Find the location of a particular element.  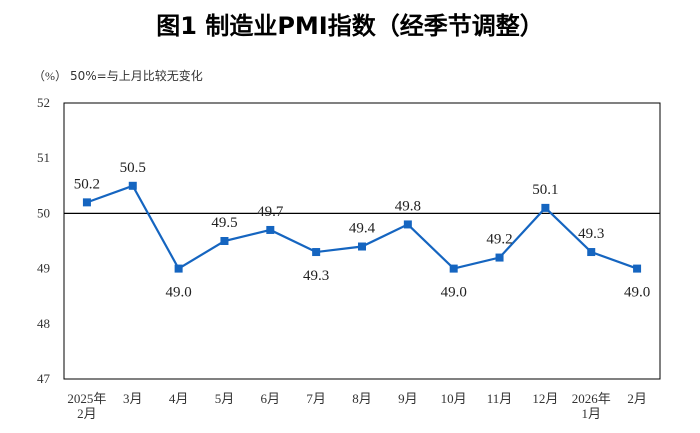

x-tick-label: 7月 is located at coordinates (316, 398).